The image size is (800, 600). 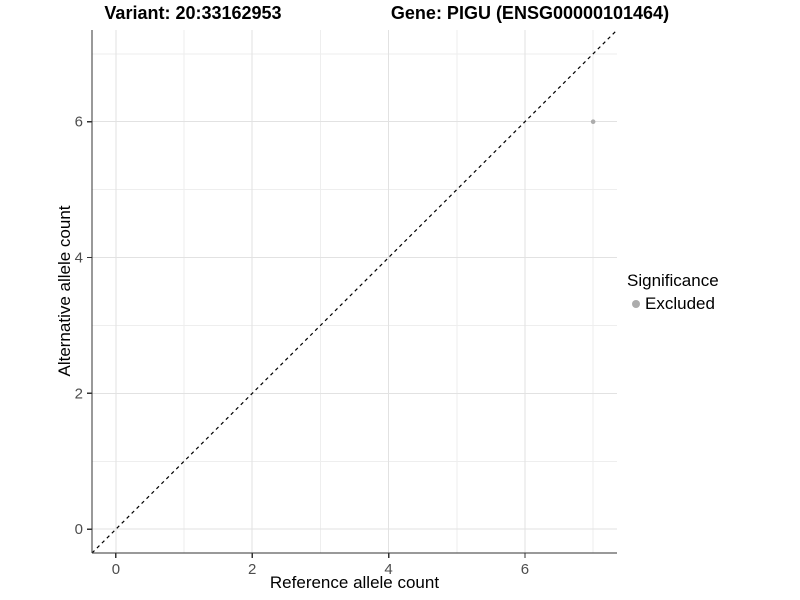 What do you see at coordinates (388, 569) in the screenshot?
I see `x-tick-label: 4` at bounding box center [388, 569].